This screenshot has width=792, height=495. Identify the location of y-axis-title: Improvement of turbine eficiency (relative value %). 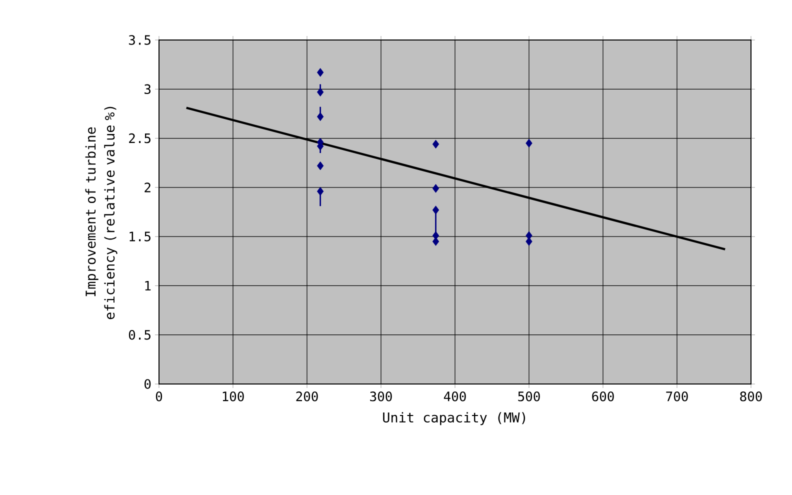
(101, 213).